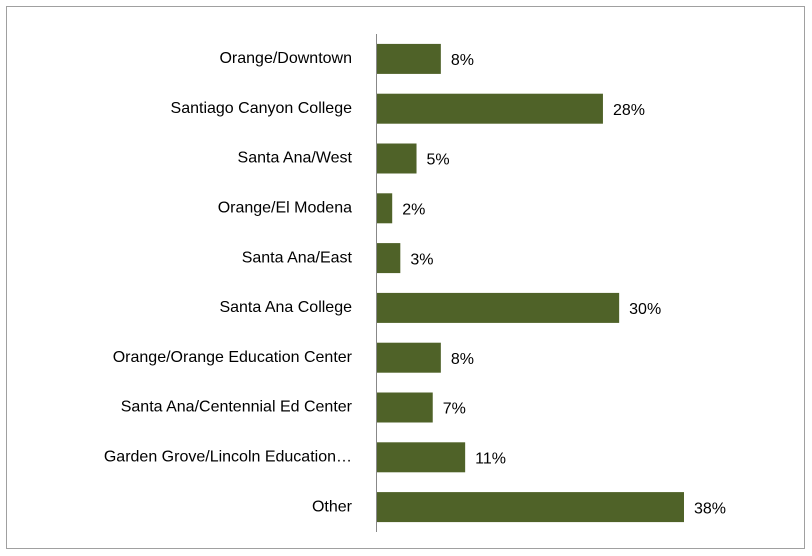  I want to click on category-label: Other, so click(332, 506).